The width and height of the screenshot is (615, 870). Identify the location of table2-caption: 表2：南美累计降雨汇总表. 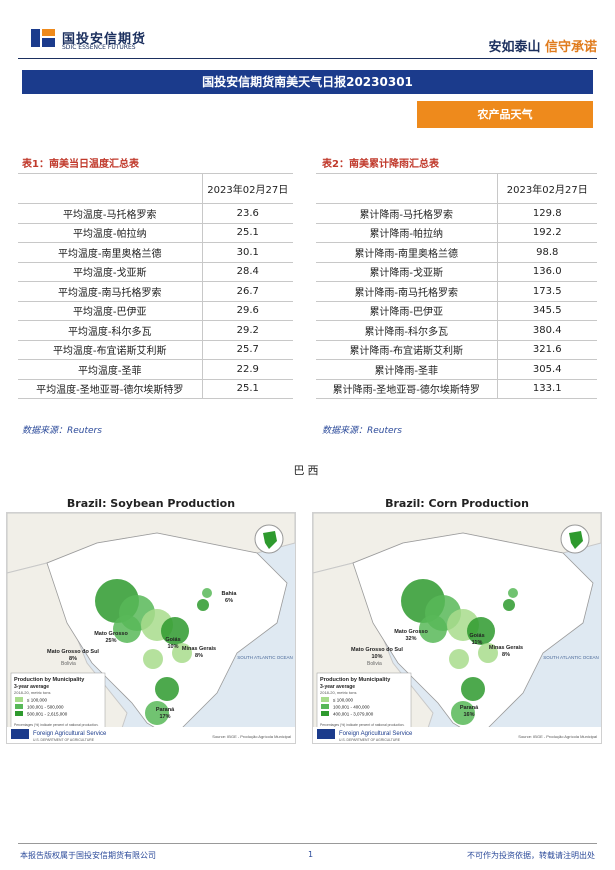
(380, 164).